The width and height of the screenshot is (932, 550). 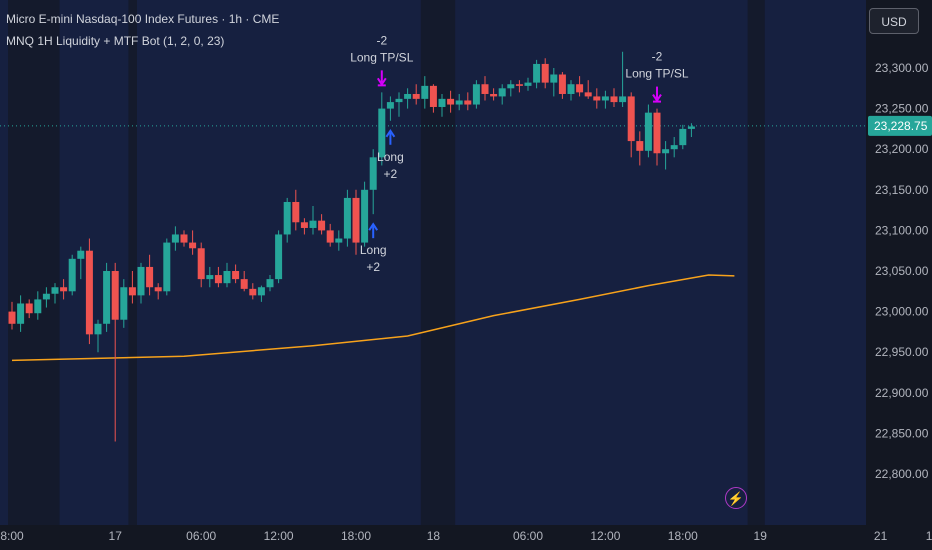 What do you see at coordinates (902, 393) in the screenshot?
I see `y-tick-label: 22,900.00` at bounding box center [902, 393].